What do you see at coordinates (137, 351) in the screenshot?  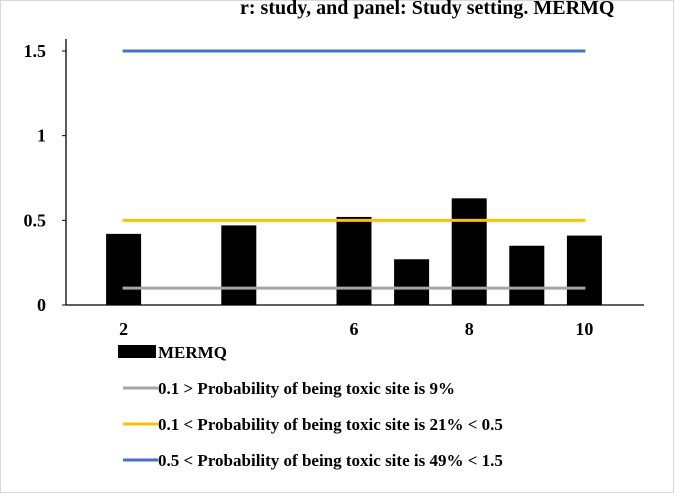 I see `legend-swatch-bar` at bounding box center [137, 351].